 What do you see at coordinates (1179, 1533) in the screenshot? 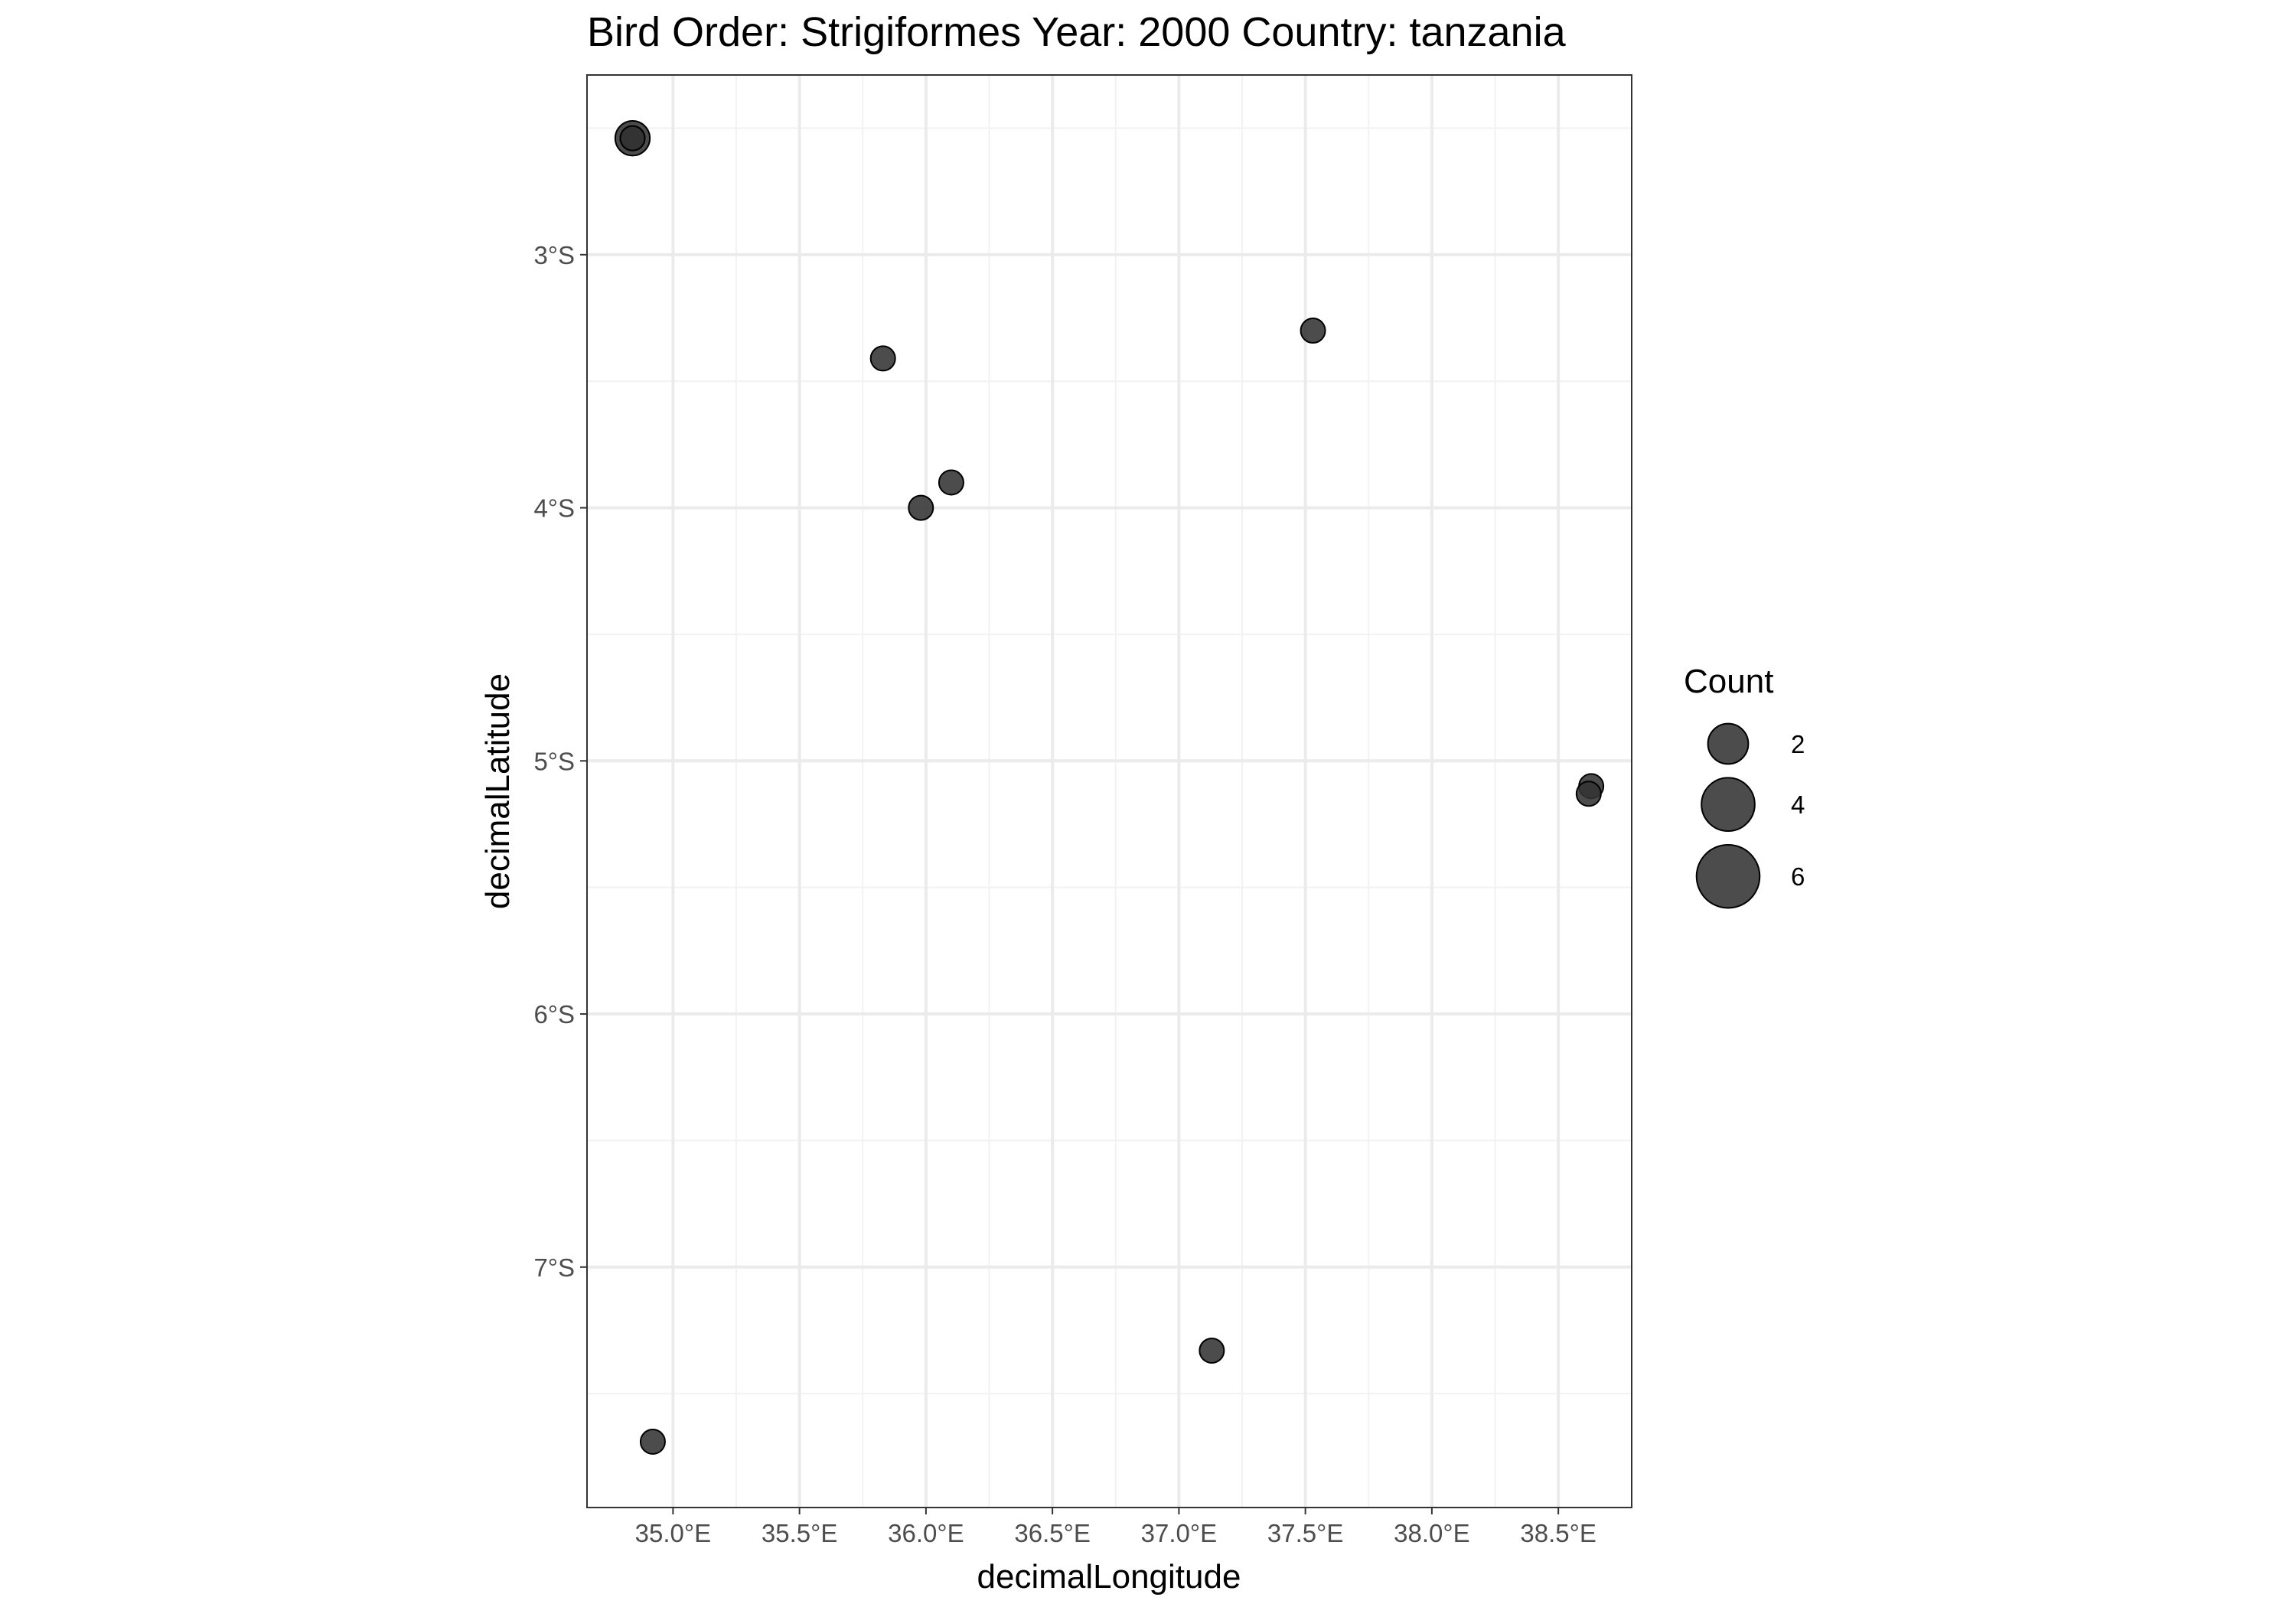
I see `x-tick-label: 37.0°E` at bounding box center [1179, 1533].